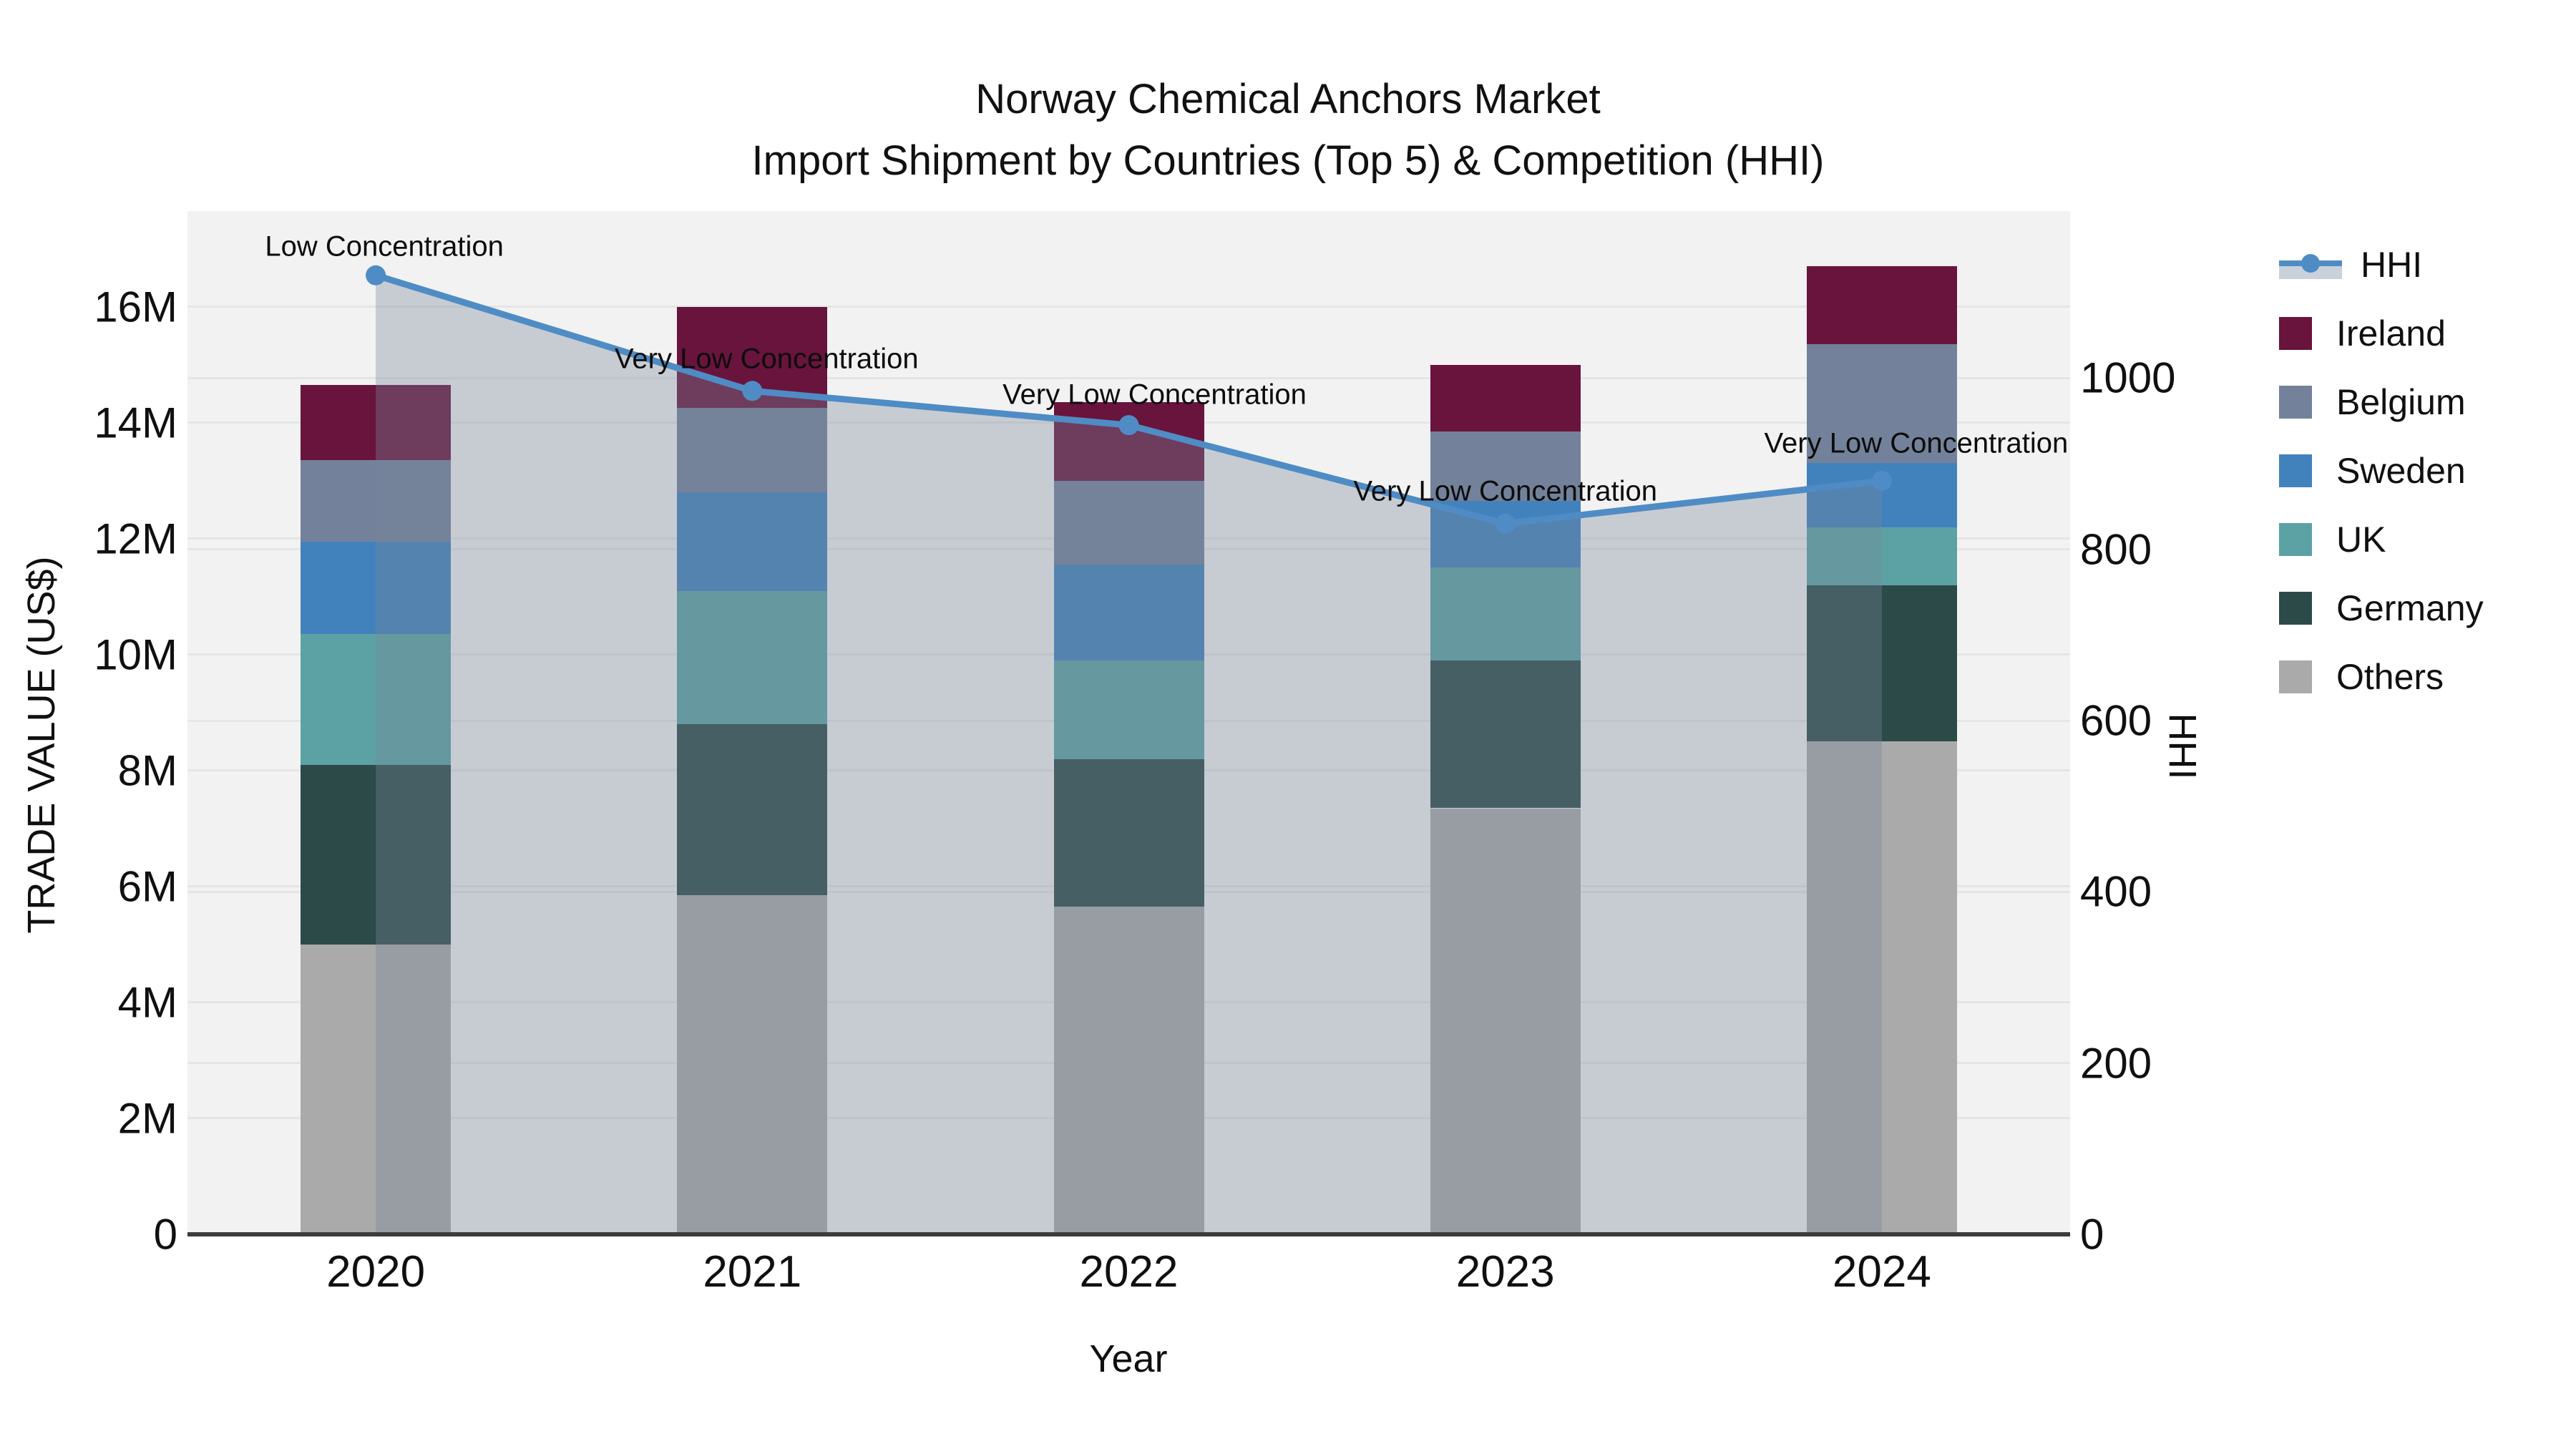  What do you see at coordinates (147, 1002) in the screenshot?
I see `ytick-left-4M: 4M` at bounding box center [147, 1002].